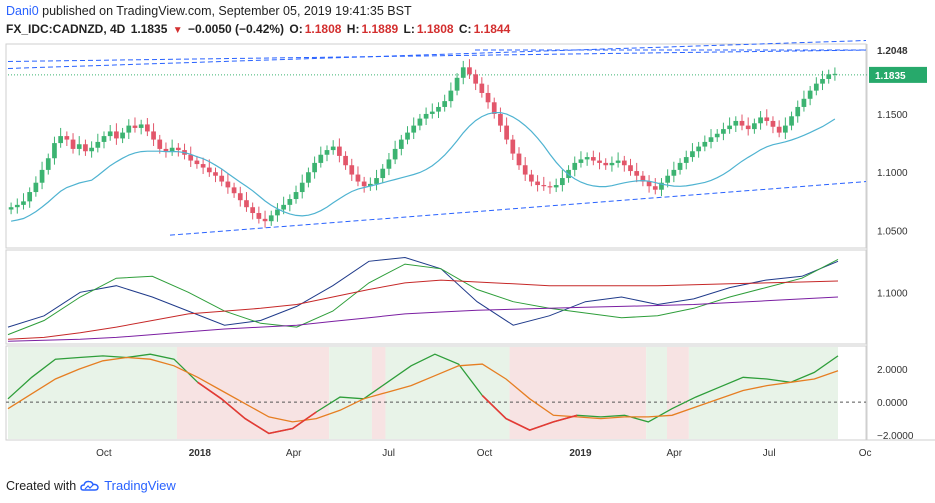  I want to click on x-tick-label: Oct, so click(485, 453).